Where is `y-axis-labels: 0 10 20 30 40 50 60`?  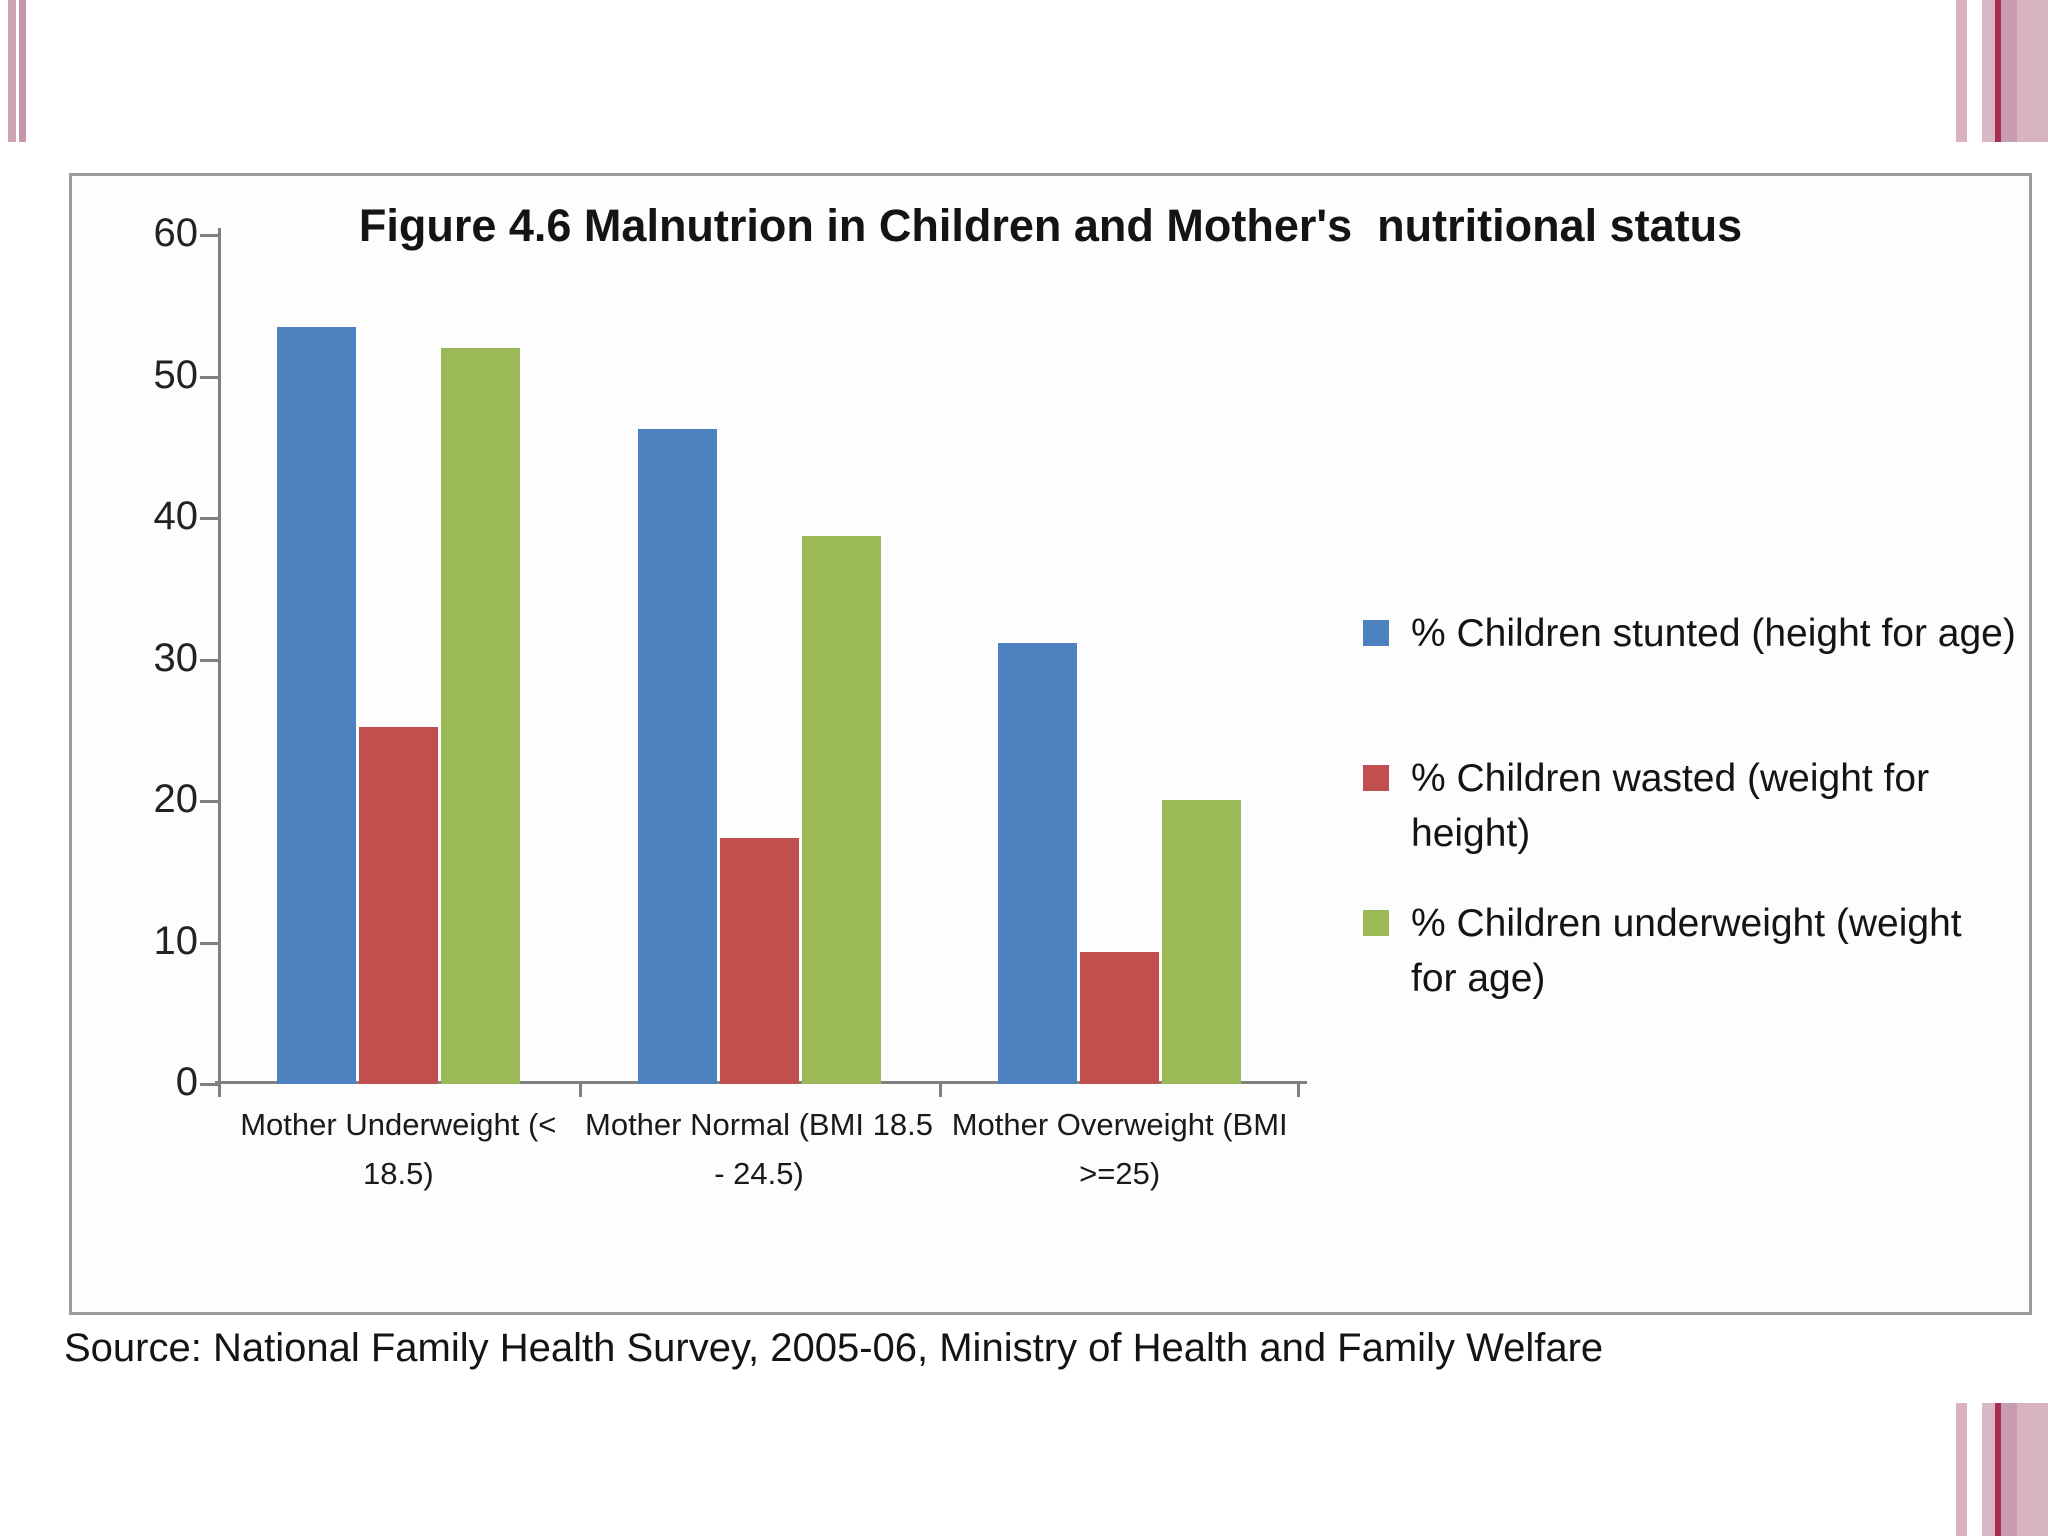 y-axis-labels: 0 10 20 30 40 50 60 is located at coordinates (135, 657).